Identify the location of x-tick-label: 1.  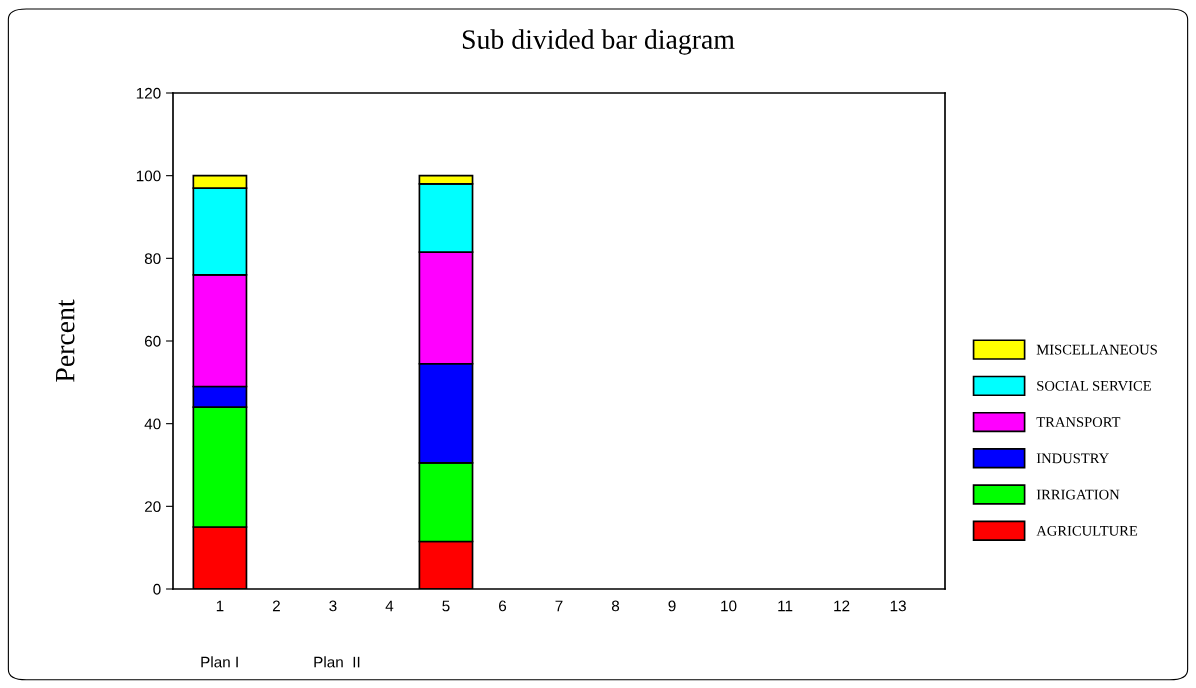
(220, 606).